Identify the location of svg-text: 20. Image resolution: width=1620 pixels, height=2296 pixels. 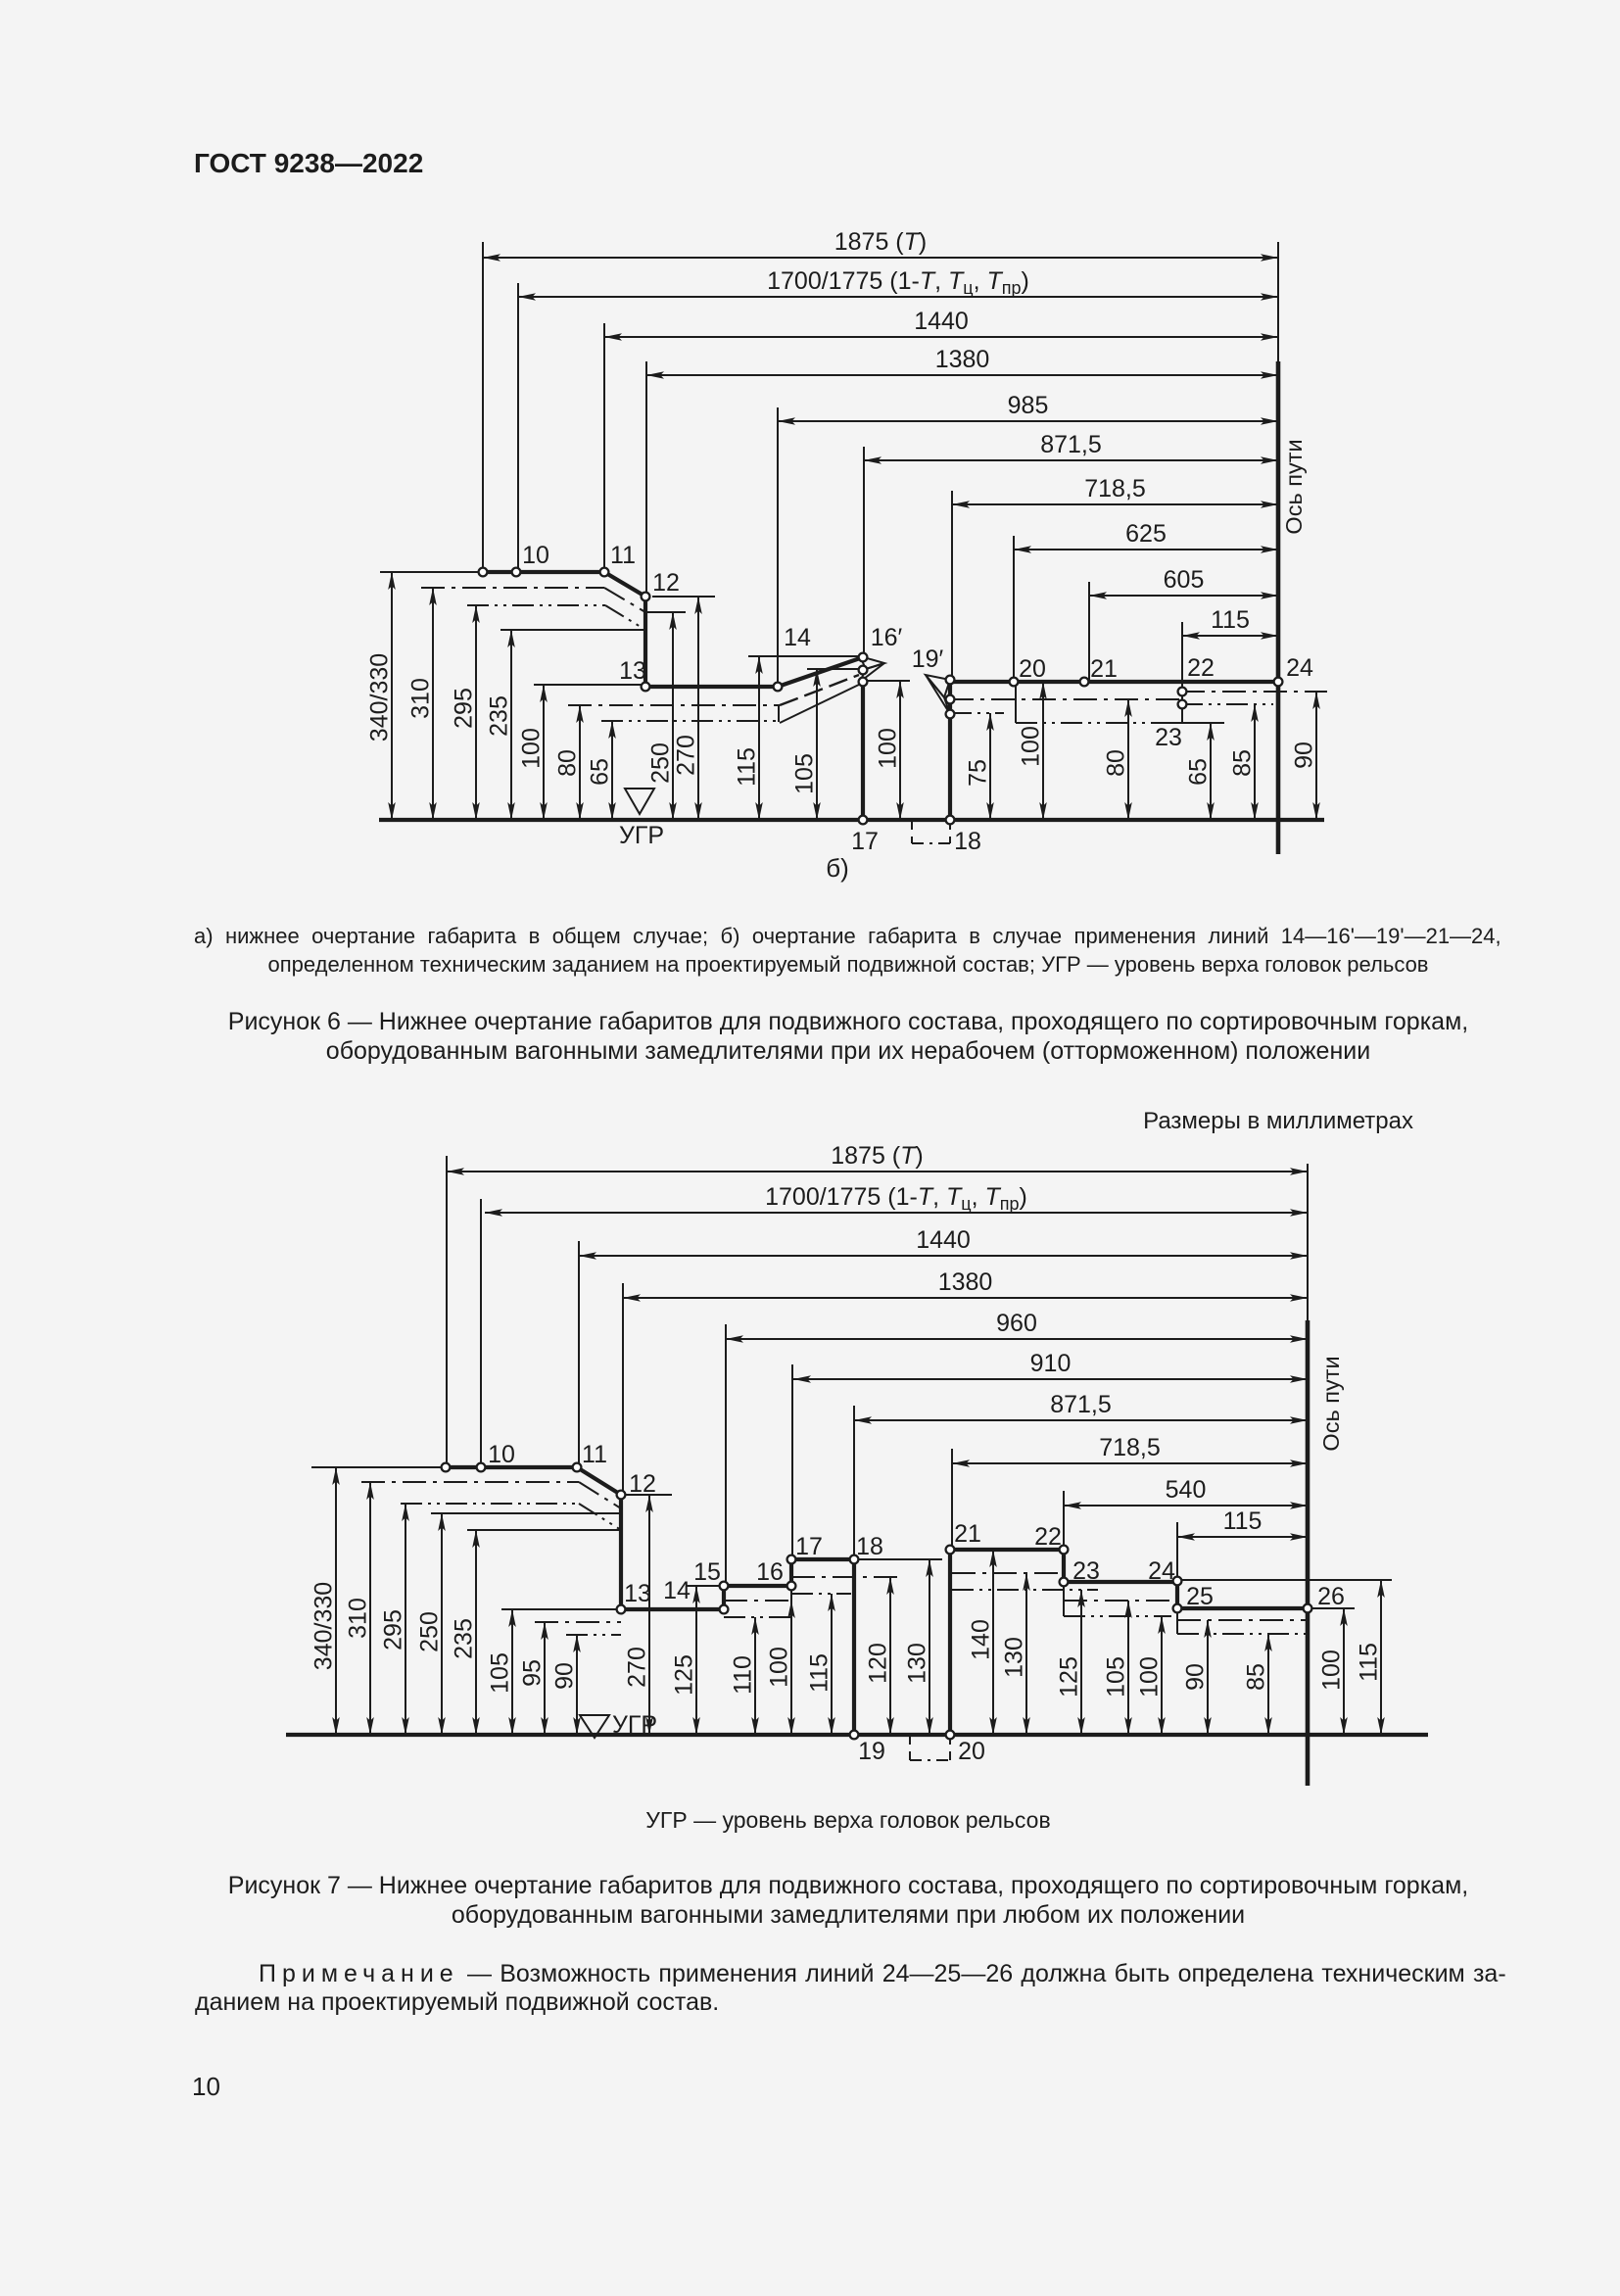
(971, 1752).